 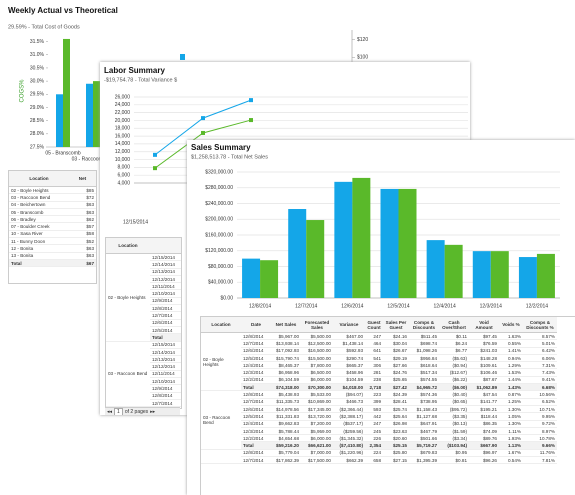 What do you see at coordinates (256, 372) in the screenshot?
I see `table-cell: 12/3/2014` at bounding box center [256, 372].